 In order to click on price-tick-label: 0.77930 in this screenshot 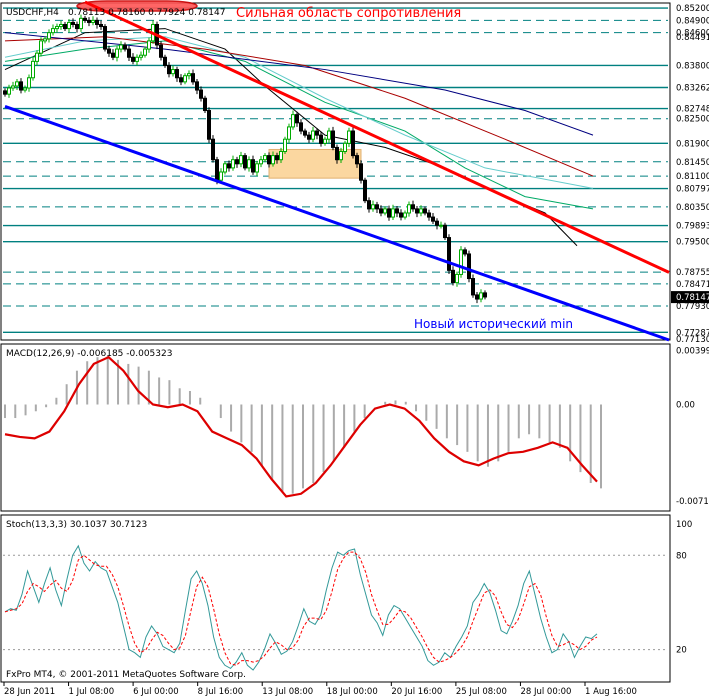, I will do `click(692, 307)`.